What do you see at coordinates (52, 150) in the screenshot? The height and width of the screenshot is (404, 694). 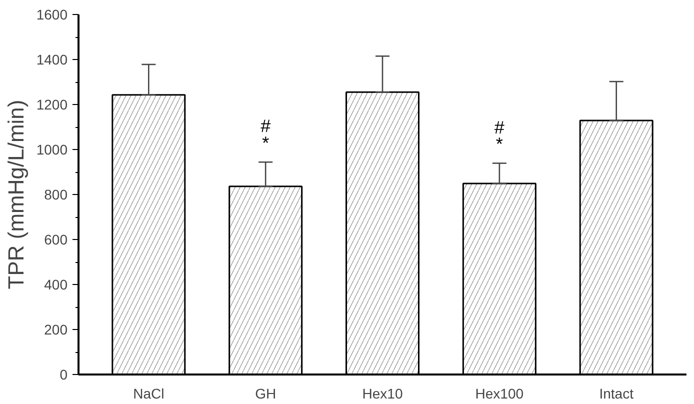 I see `y-tick-label: 1000` at bounding box center [52, 150].